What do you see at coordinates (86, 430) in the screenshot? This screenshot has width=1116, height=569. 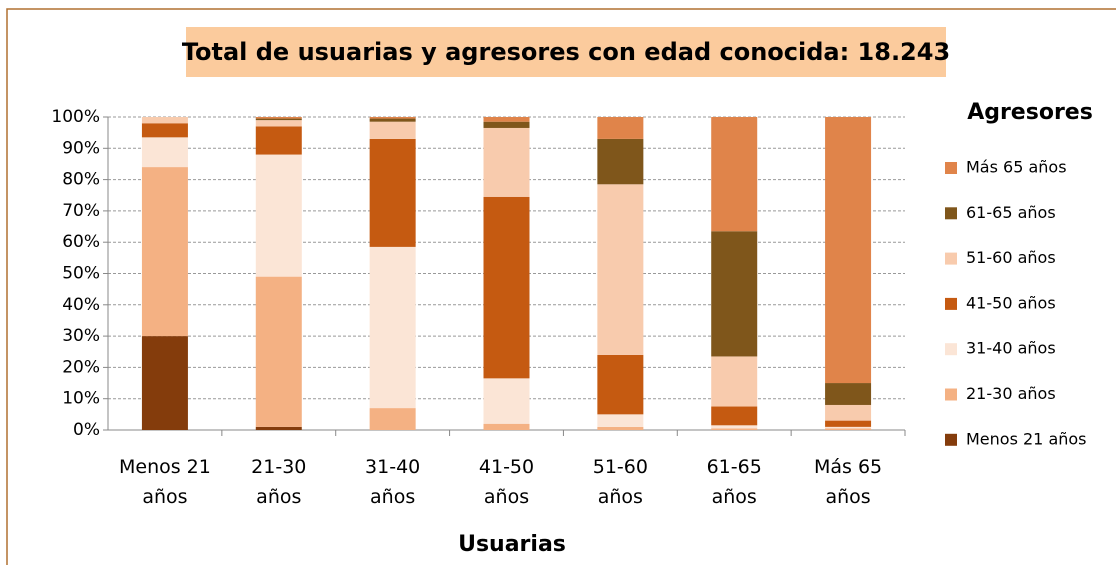 I see `y-tick-label: 0%` at bounding box center [86, 430].